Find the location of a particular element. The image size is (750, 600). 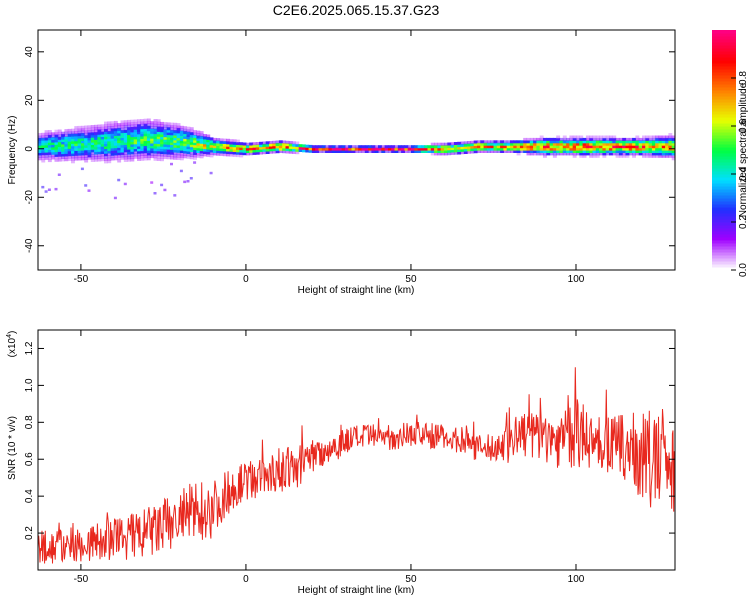

x-tick-label: 50 is located at coordinates (411, 579).